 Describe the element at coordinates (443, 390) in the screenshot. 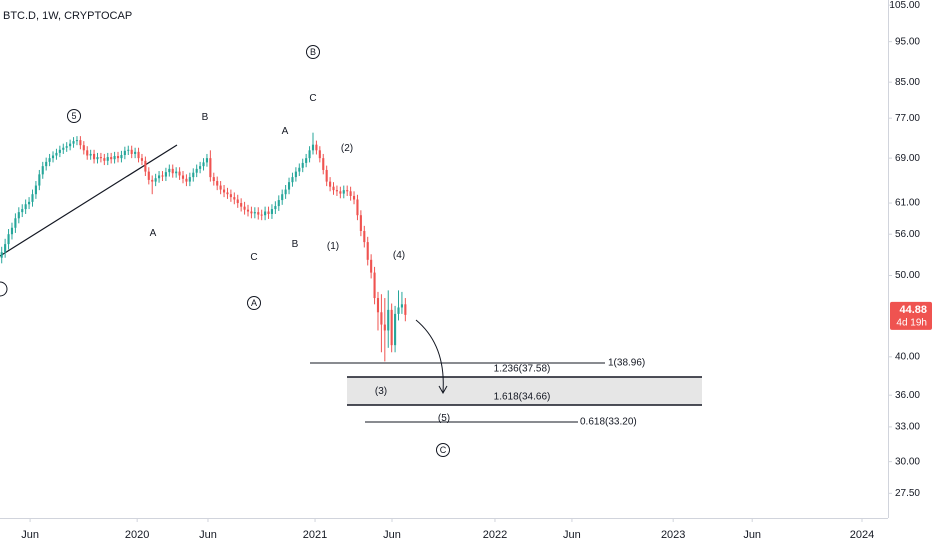

I see `arrow-head` at that location.